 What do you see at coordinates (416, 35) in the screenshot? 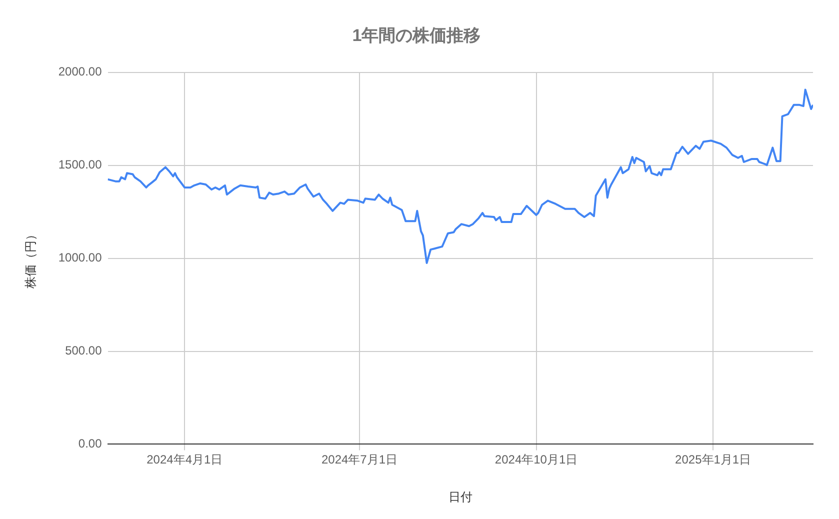
I see `chart-title: 1年間の株価推移` at bounding box center [416, 35].